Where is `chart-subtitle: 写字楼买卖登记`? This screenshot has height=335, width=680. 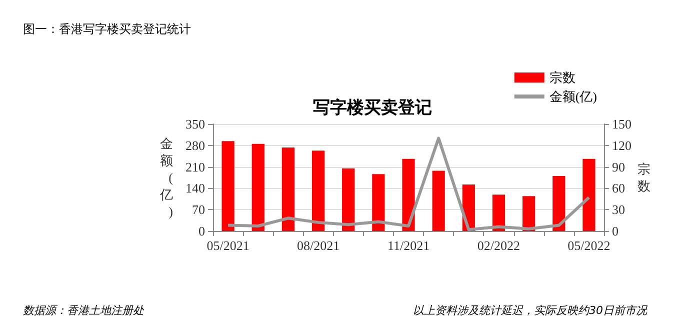
chart-subtitle: 写字楼买卖登记 is located at coordinates (372, 107).